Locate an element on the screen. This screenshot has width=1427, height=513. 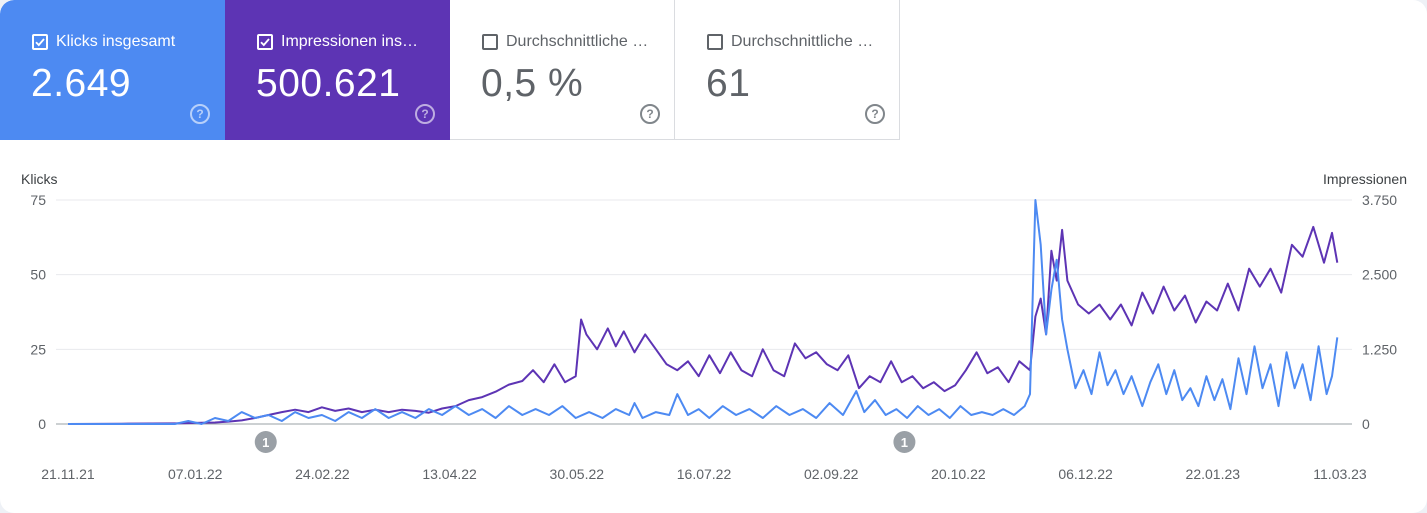
x-tick-label: 21.11.21 is located at coordinates (68, 474).